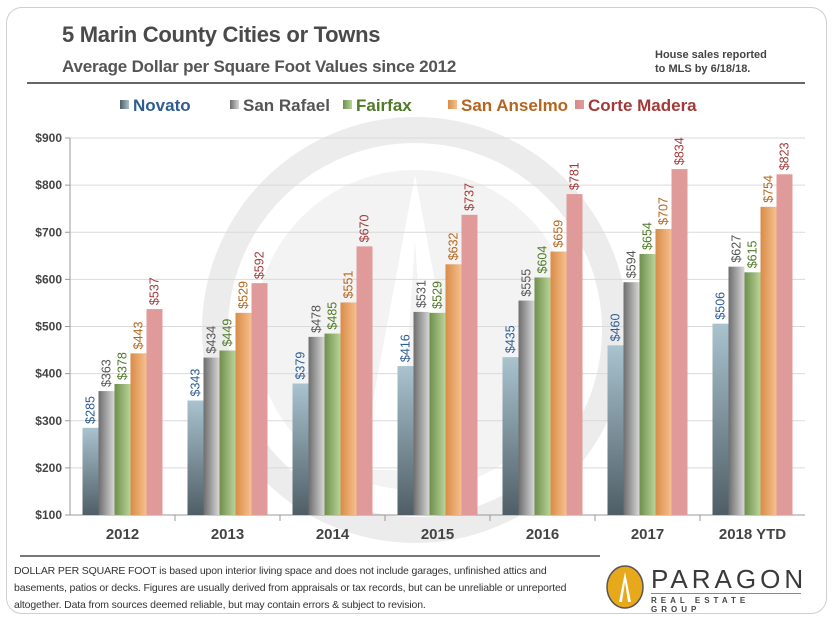 Image resolution: width=835 pixels, height=626 pixels. What do you see at coordinates (196, 383) in the screenshot?
I see `data-label: $343` at bounding box center [196, 383].